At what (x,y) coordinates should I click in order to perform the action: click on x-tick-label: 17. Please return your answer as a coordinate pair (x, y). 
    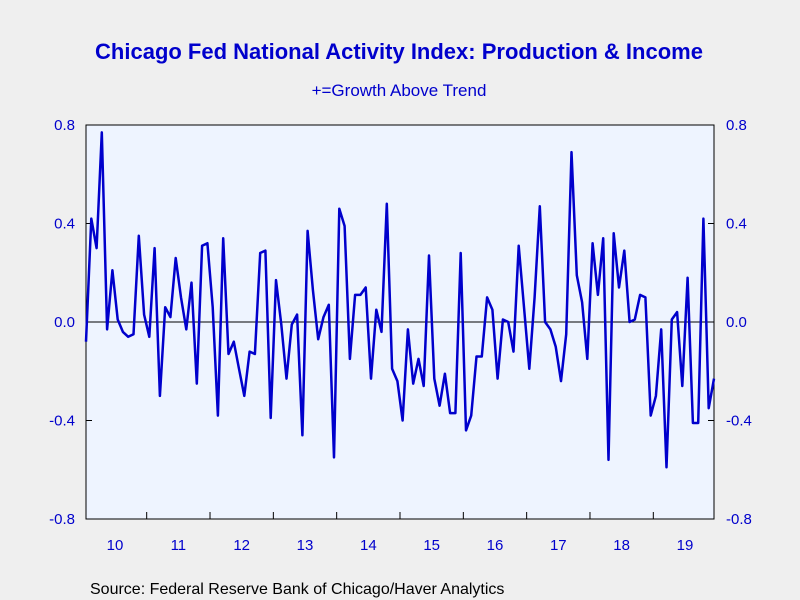
    Looking at the image, I should click on (558, 545).